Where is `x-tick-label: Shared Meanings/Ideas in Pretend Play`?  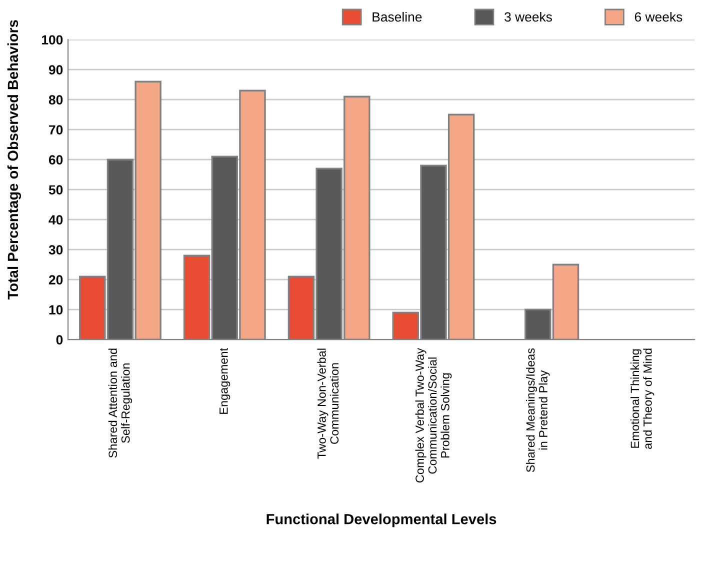
x-tick-label: Shared Meanings/Ideas in Pretend Play is located at coordinates (538, 410).